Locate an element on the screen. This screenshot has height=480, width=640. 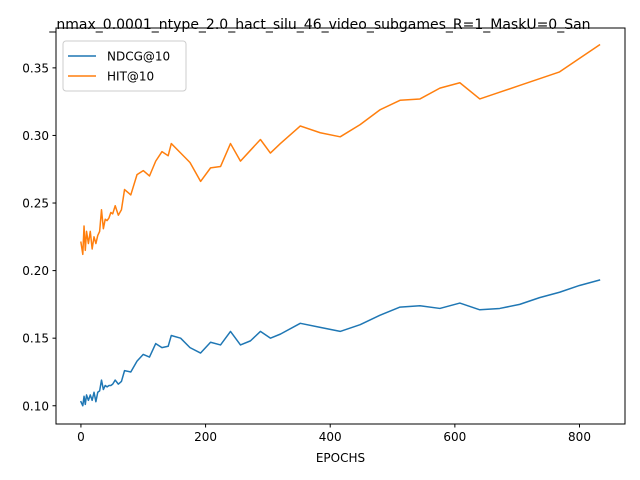
legend-box is located at coordinates (124, 66).